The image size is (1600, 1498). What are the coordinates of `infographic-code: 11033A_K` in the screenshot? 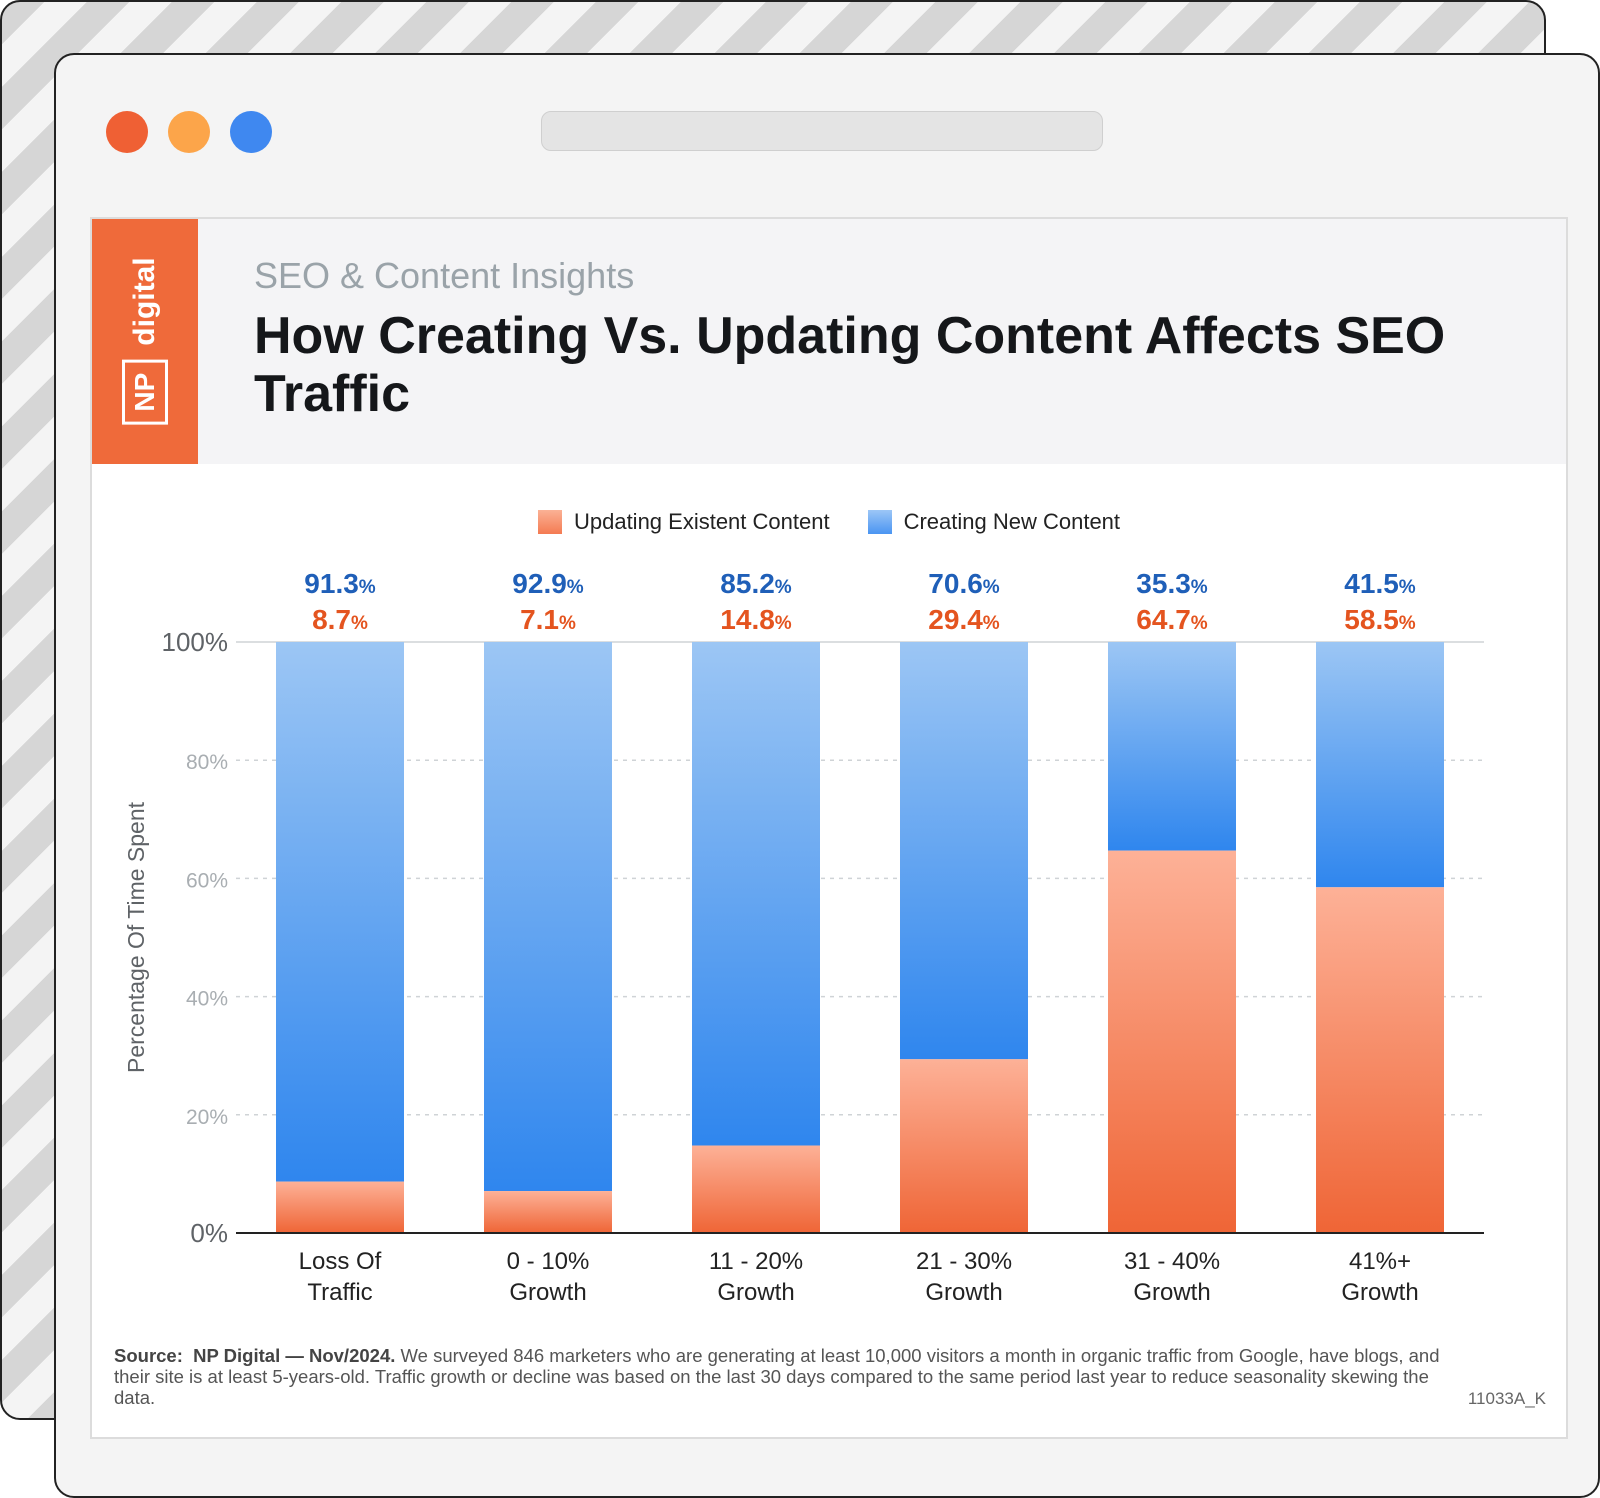 It's located at (1506, 1398).